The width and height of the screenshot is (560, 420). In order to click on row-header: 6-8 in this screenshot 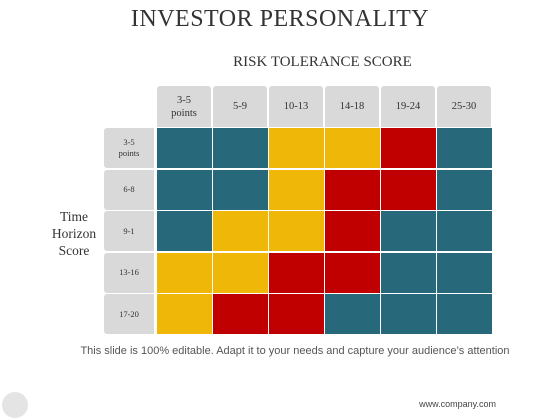, I will do `click(129, 189)`.